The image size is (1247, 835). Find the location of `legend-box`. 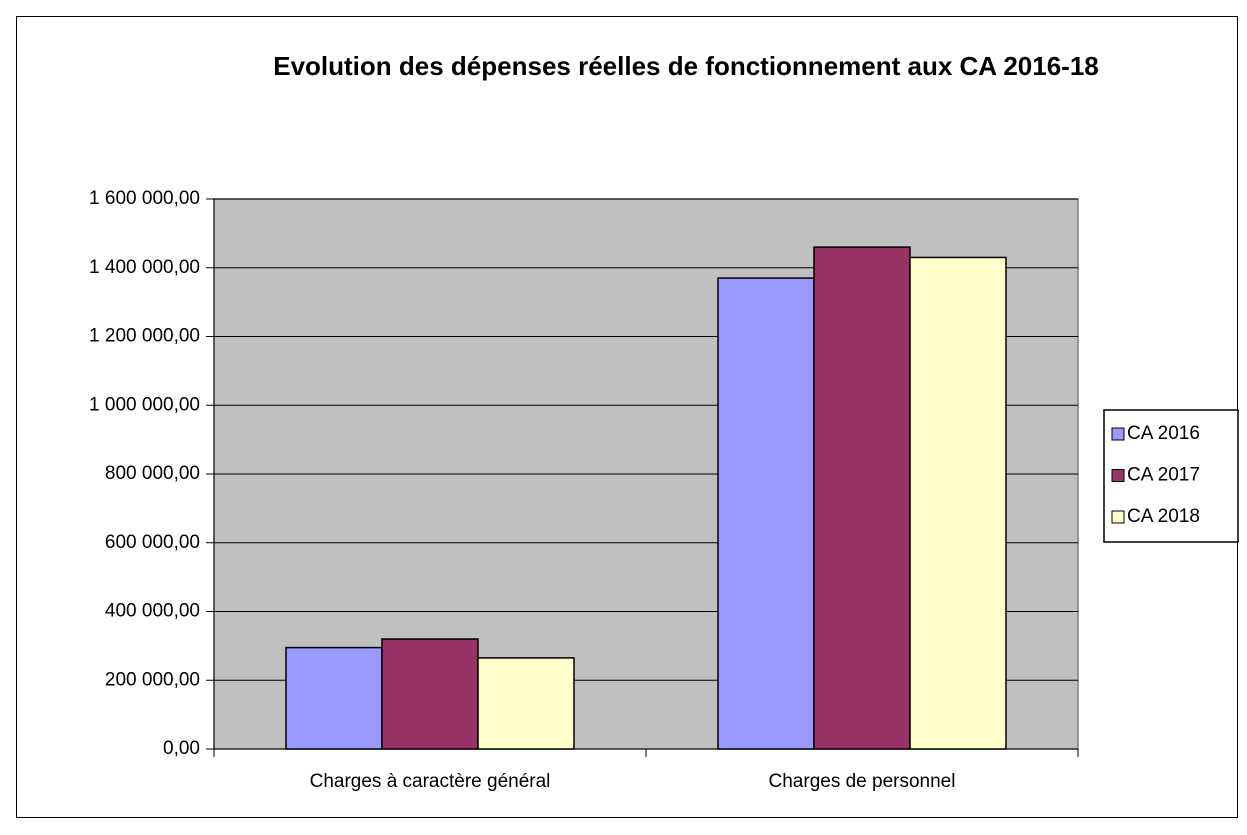

legend-box is located at coordinates (1171, 476).